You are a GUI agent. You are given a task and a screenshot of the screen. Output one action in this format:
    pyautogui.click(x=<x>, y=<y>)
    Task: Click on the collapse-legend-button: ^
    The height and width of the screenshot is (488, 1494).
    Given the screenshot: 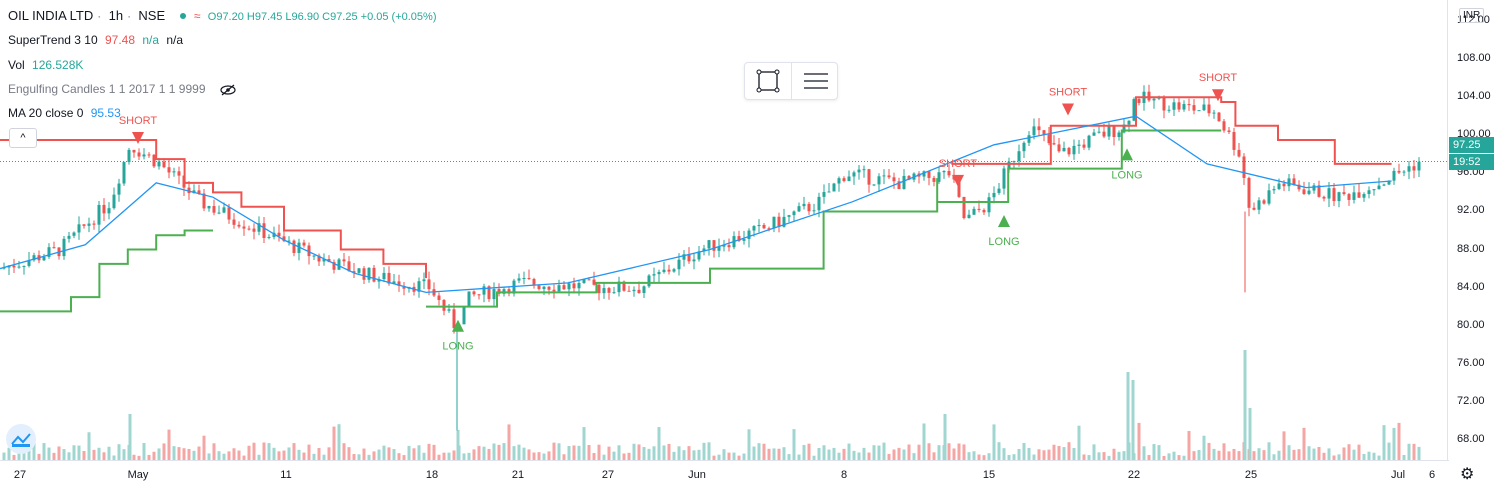 What is the action you would take?
    pyautogui.click(x=23, y=138)
    